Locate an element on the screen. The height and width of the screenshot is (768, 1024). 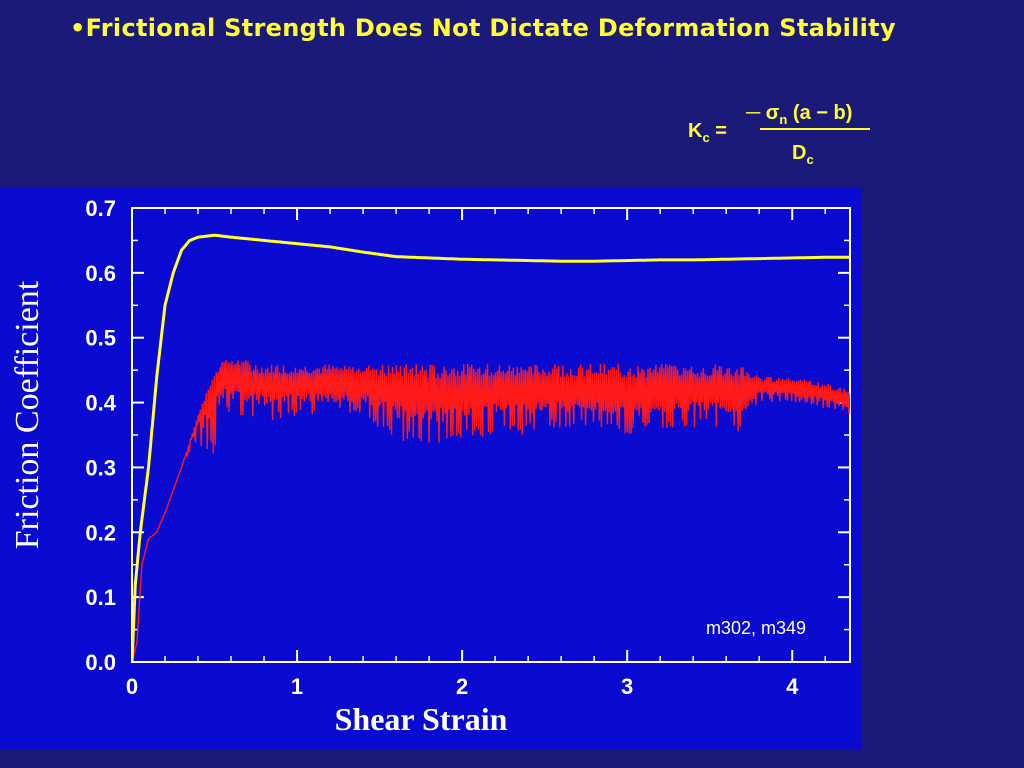
y-tick-label: 0.3 is located at coordinates (100, 467).